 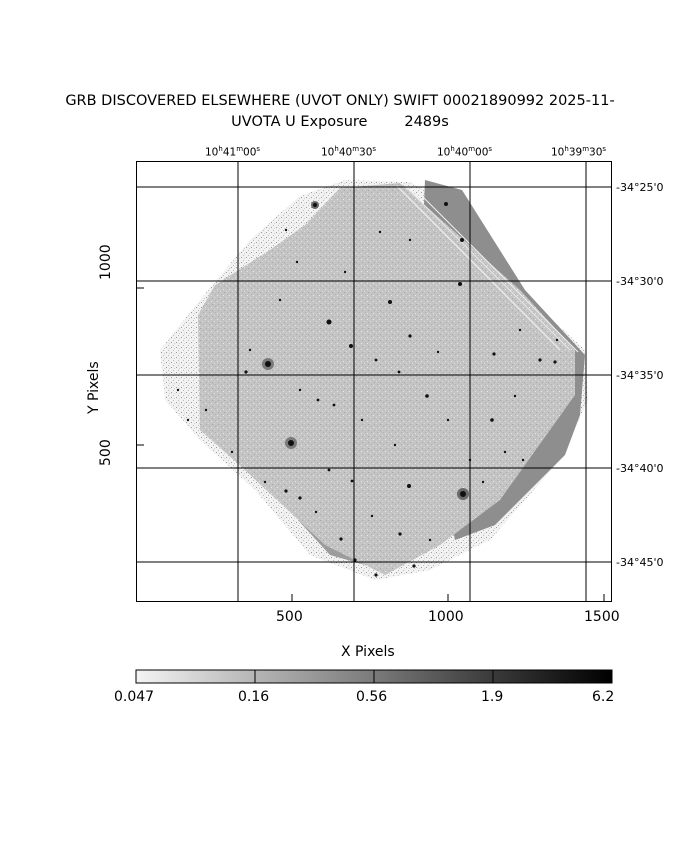 I want to click on y-tick-label: 500, so click(x=106, y=452).